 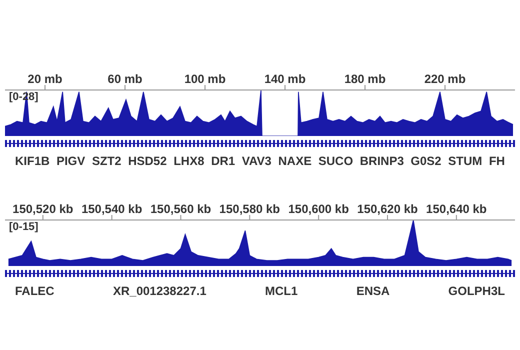 I want to click on text: GOLPH3L, so click(x=476, y=291).